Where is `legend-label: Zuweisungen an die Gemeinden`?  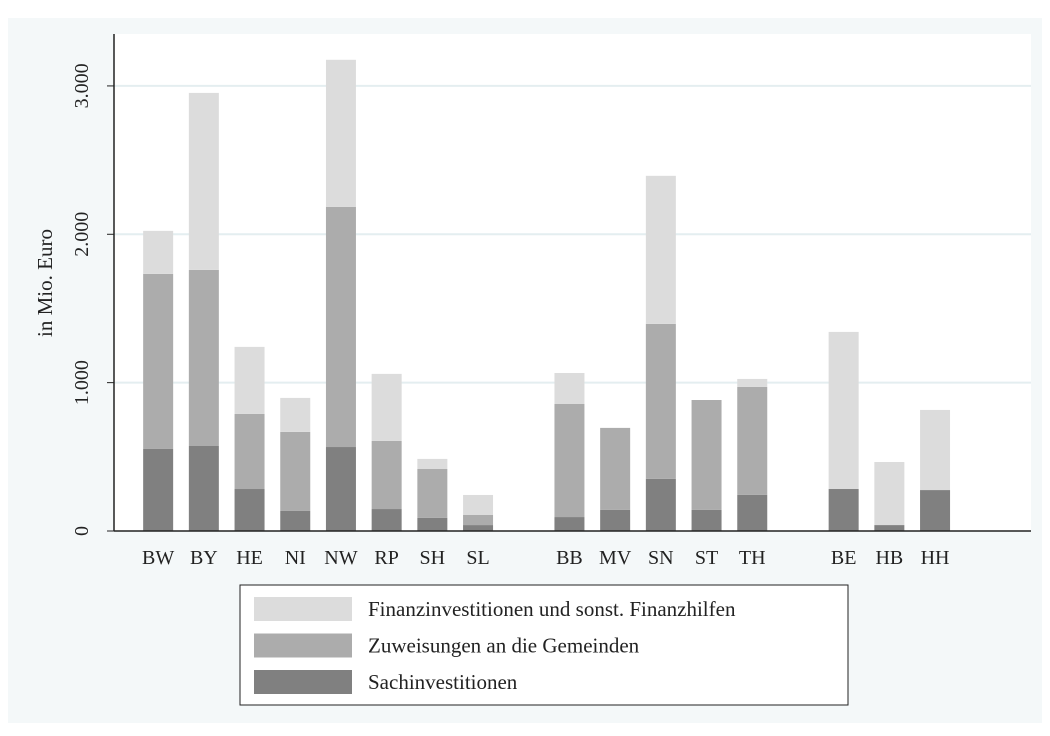
legend-label: Zuweisungen an die Gemeinden is located at coordinates (504, 646).